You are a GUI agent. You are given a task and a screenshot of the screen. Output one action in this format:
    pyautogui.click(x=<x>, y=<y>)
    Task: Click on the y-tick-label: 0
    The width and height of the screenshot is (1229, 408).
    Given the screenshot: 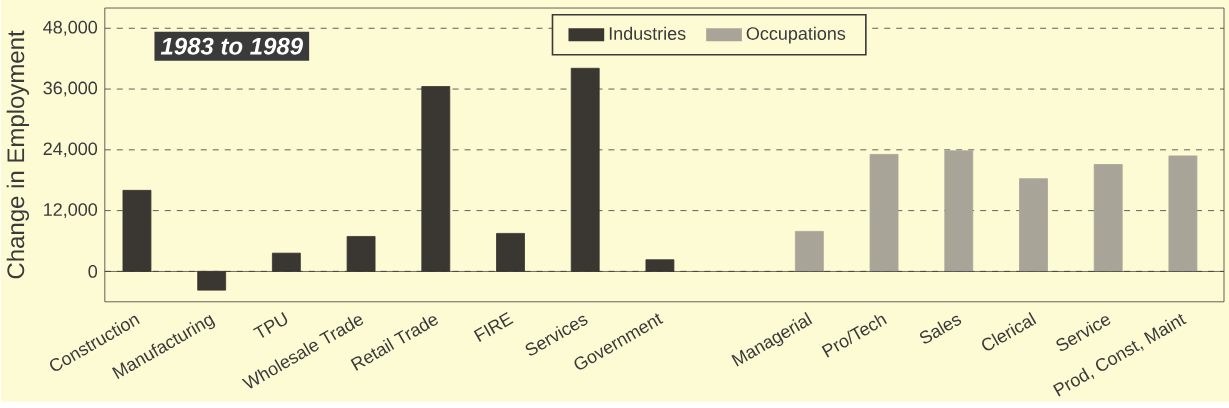 What is the action you would take?
    pyautogui.click(x=93, y=271)
    